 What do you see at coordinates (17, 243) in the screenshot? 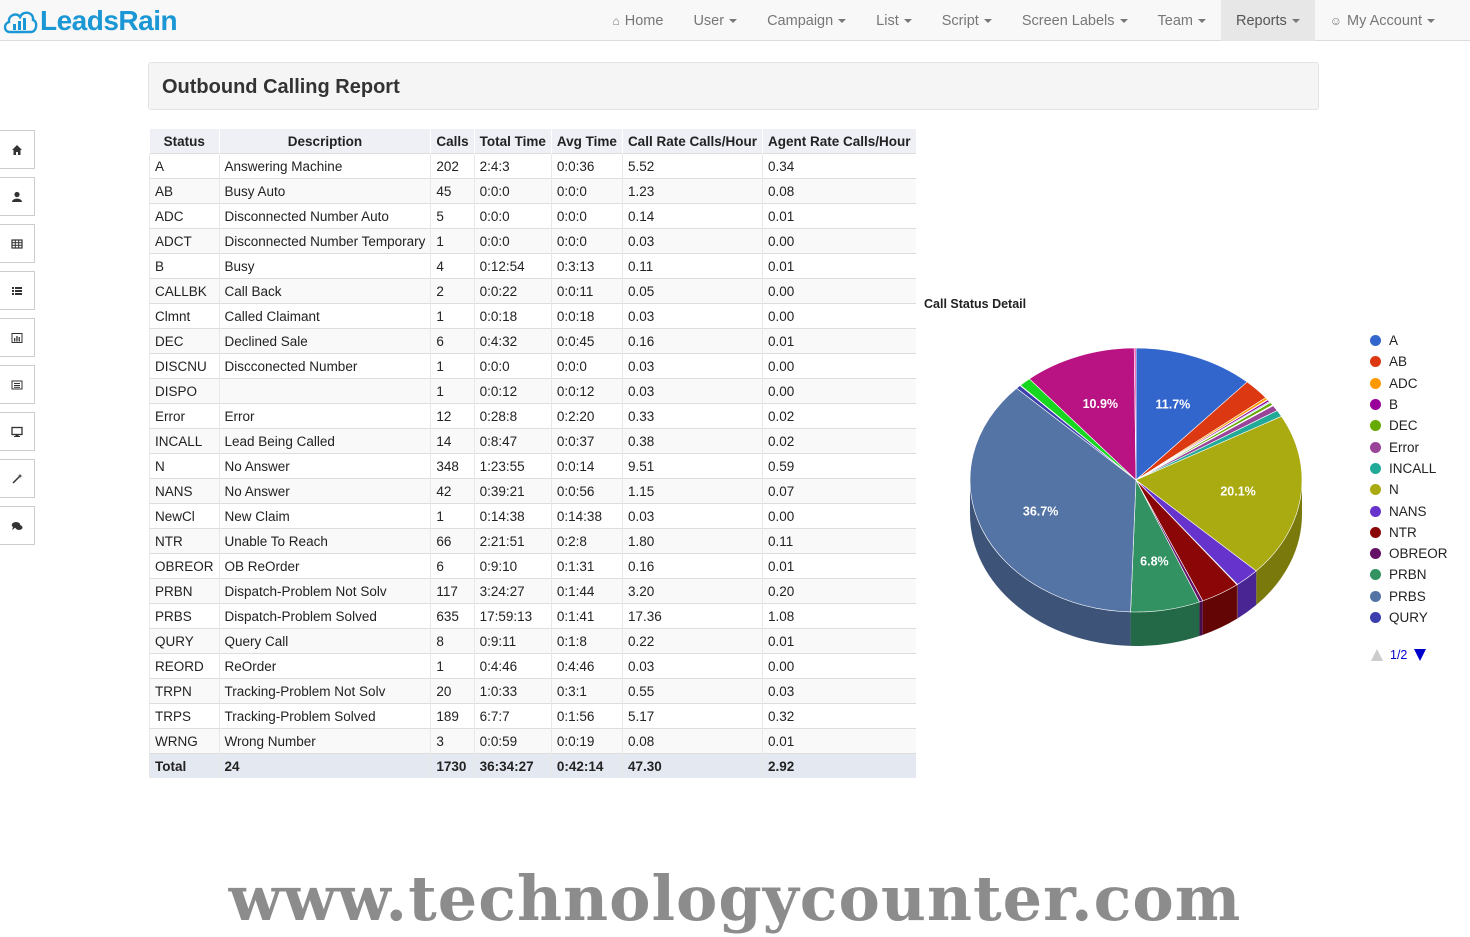
I see `sidebar-table-button` at bounding box center [17, 243].